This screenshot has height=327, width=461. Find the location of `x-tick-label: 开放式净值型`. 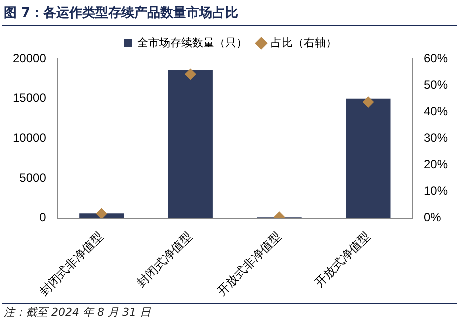

x-tick-label: 开放式净值型 is located at coordinates (342, 259).